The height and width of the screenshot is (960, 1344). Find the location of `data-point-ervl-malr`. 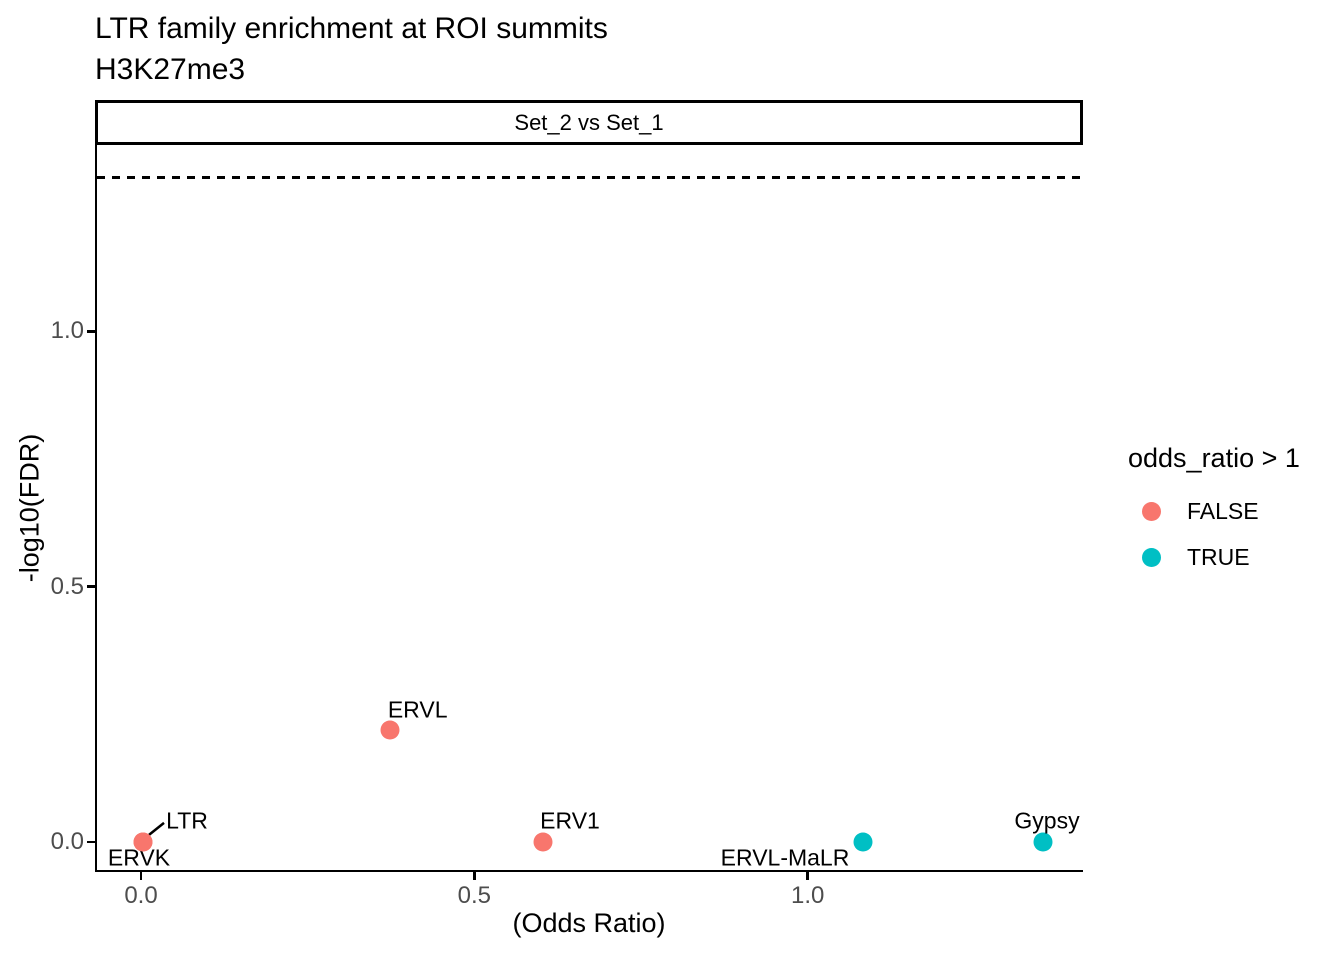

data-point-ervl-malr is located at coordinates (863, 842).